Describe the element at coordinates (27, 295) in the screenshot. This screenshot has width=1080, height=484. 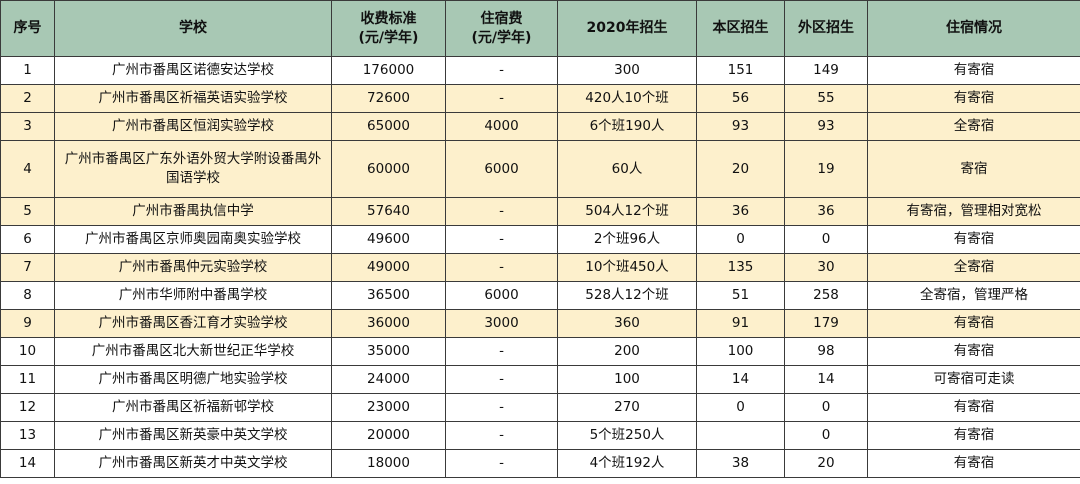
I see `cell-seq: 8` at that location.